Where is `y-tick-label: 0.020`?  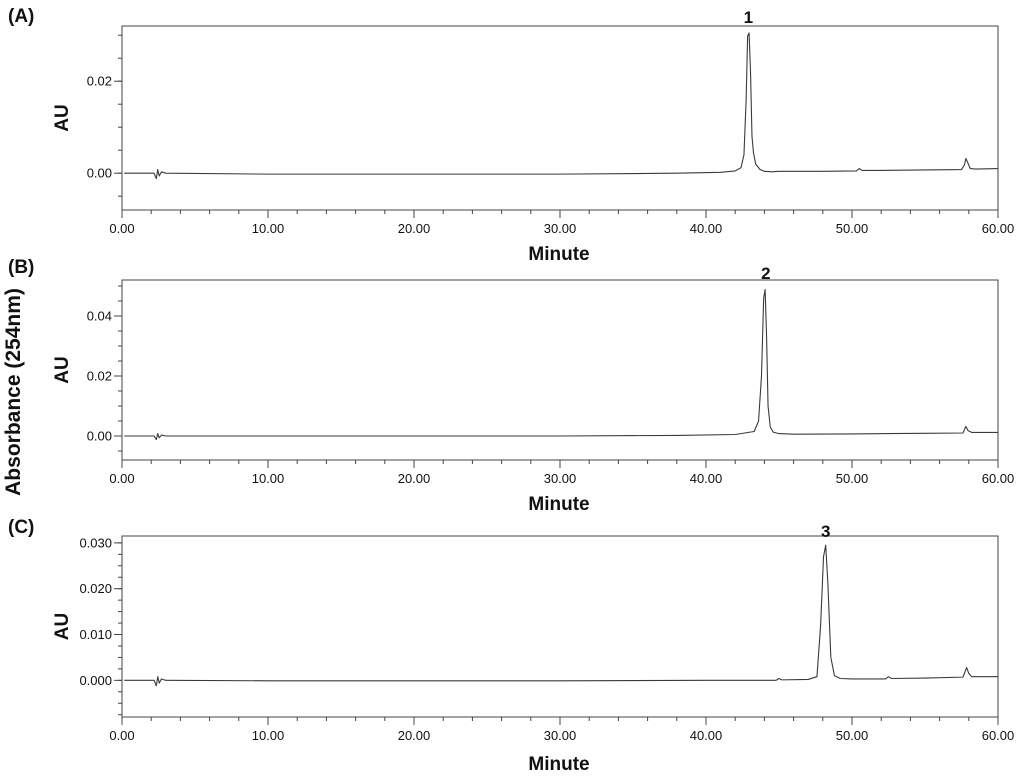 y-tick-label: 0.020 is located at coordinates (95, 588).